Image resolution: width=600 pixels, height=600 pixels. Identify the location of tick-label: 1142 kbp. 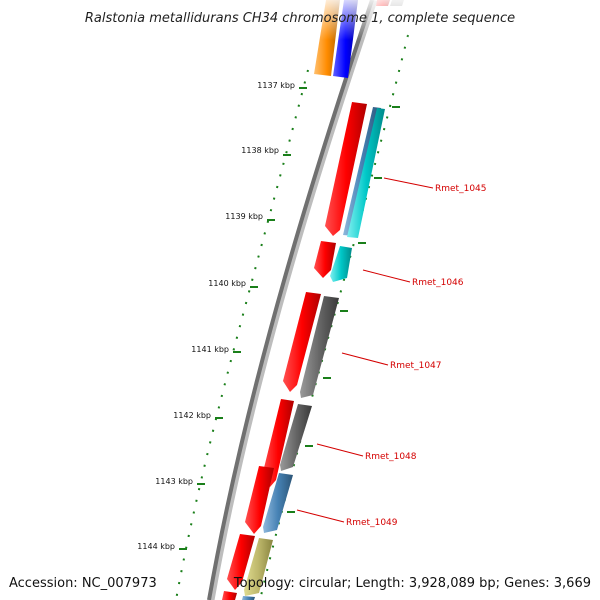
(192, 415).